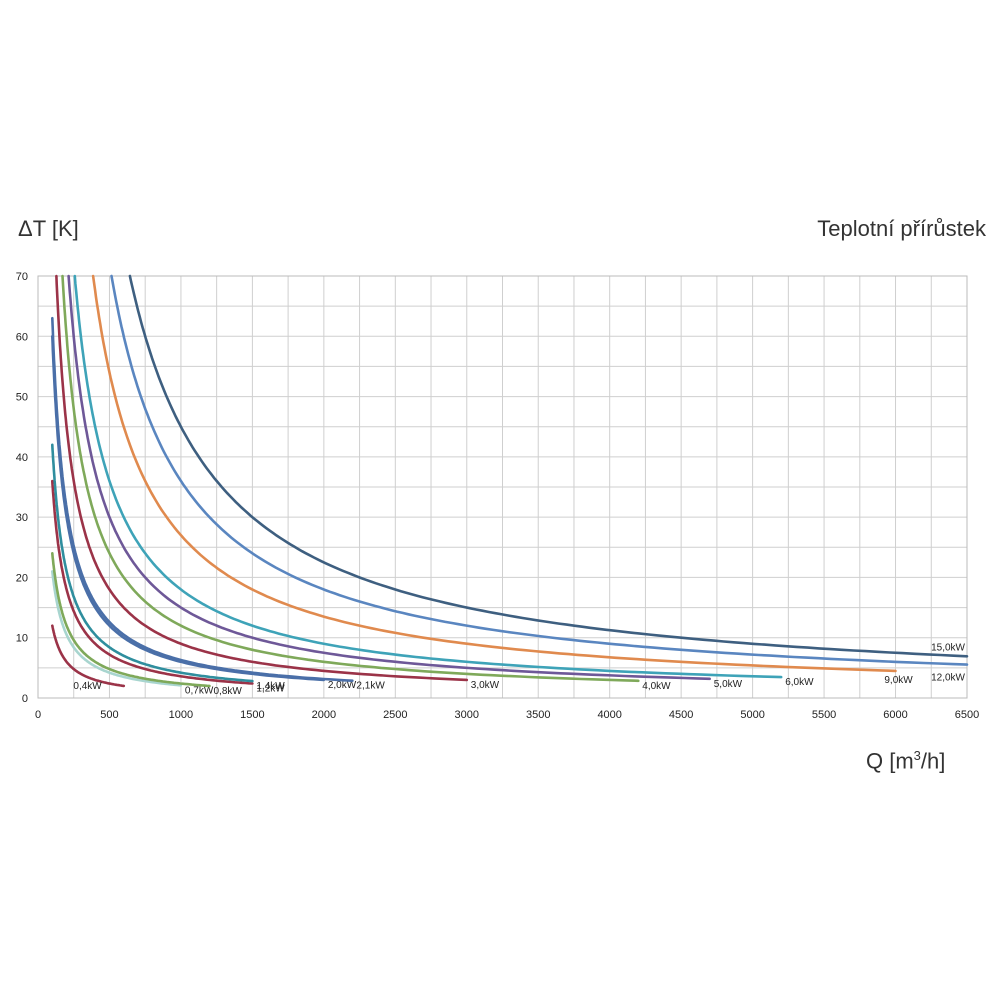 This screenshot has width=1000, height=1000. Describe the element at coordinates (898, 680) in the screenshot. I see `series-label: 9,0kW` at that location.